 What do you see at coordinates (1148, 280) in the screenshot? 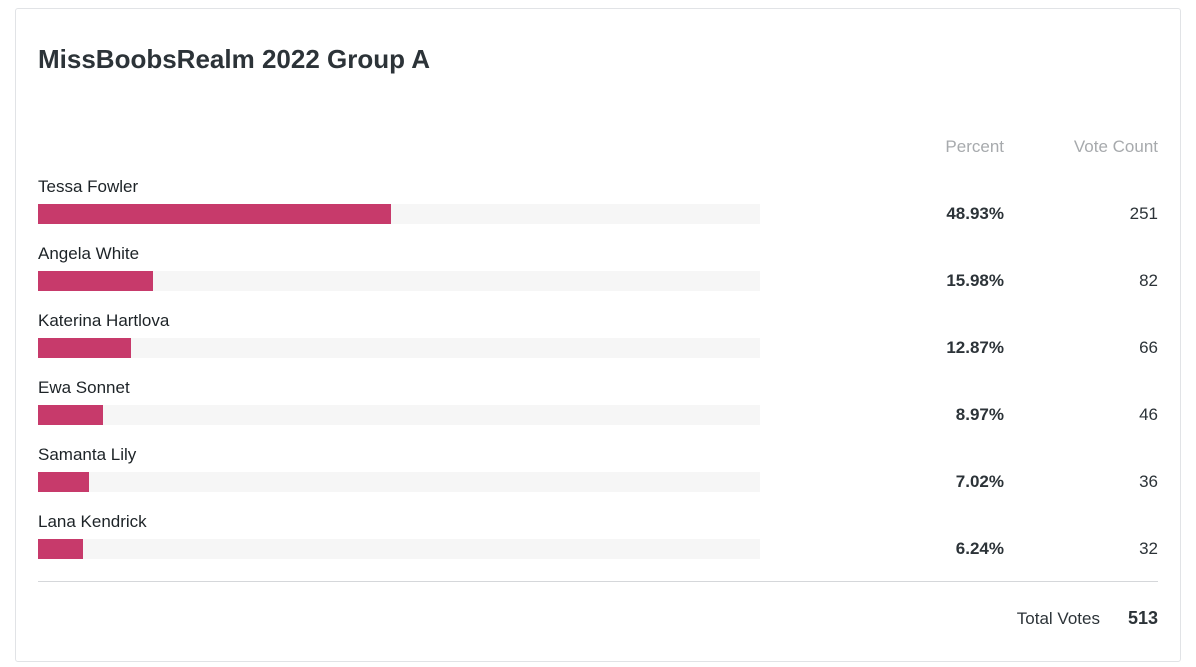
I see `vote-count-value: 82` at bounding box center [1148, 280].